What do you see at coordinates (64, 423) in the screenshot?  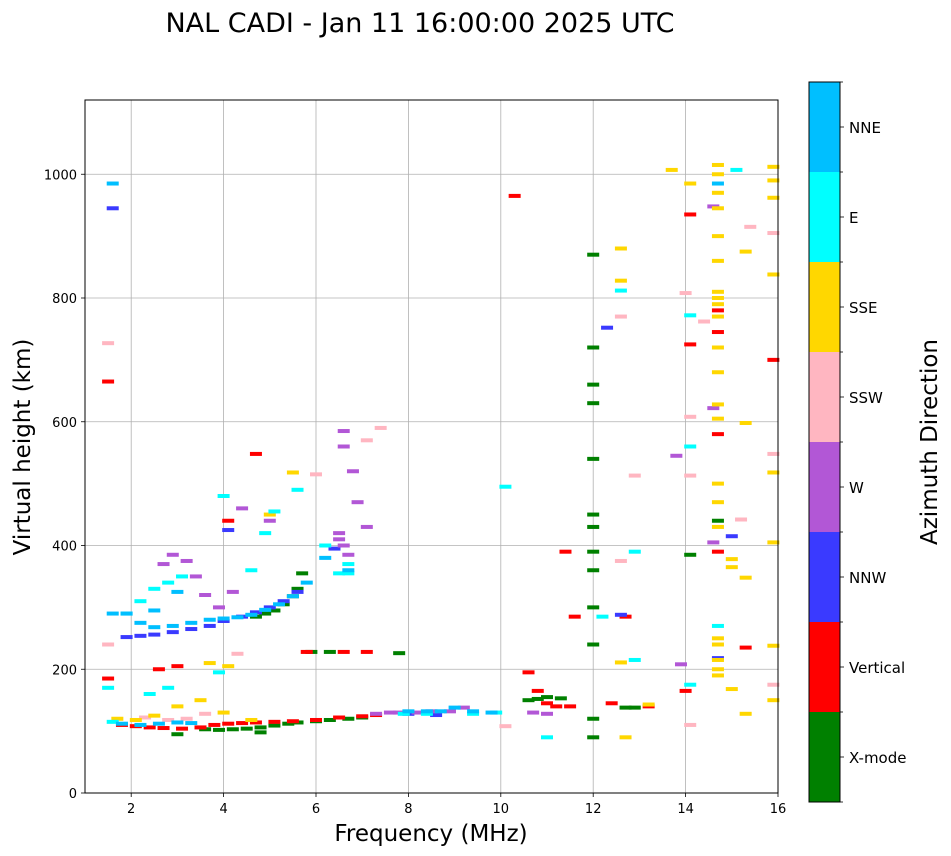 I see `y-tick-label: 600` at bounding box center [64, 423].